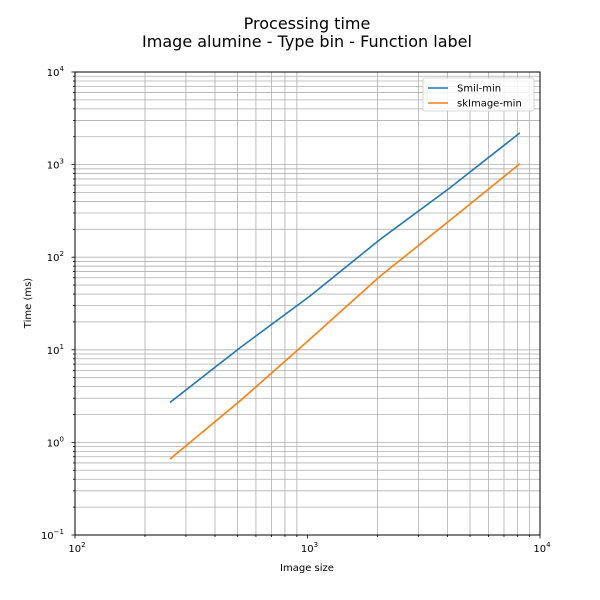  I want to click on x-tick-label: 10³, so click(309, 548).